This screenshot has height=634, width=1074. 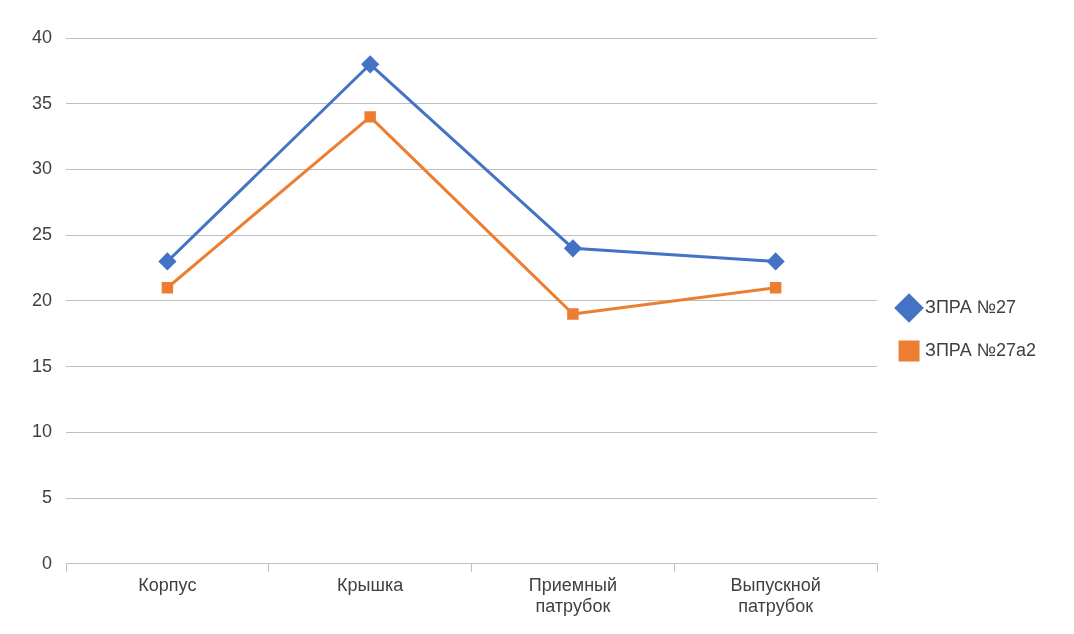 What do you see at coordinates (47, 497) in the screenshot?
I see `y-tick-label: 5` at bounding box center [47, 497].